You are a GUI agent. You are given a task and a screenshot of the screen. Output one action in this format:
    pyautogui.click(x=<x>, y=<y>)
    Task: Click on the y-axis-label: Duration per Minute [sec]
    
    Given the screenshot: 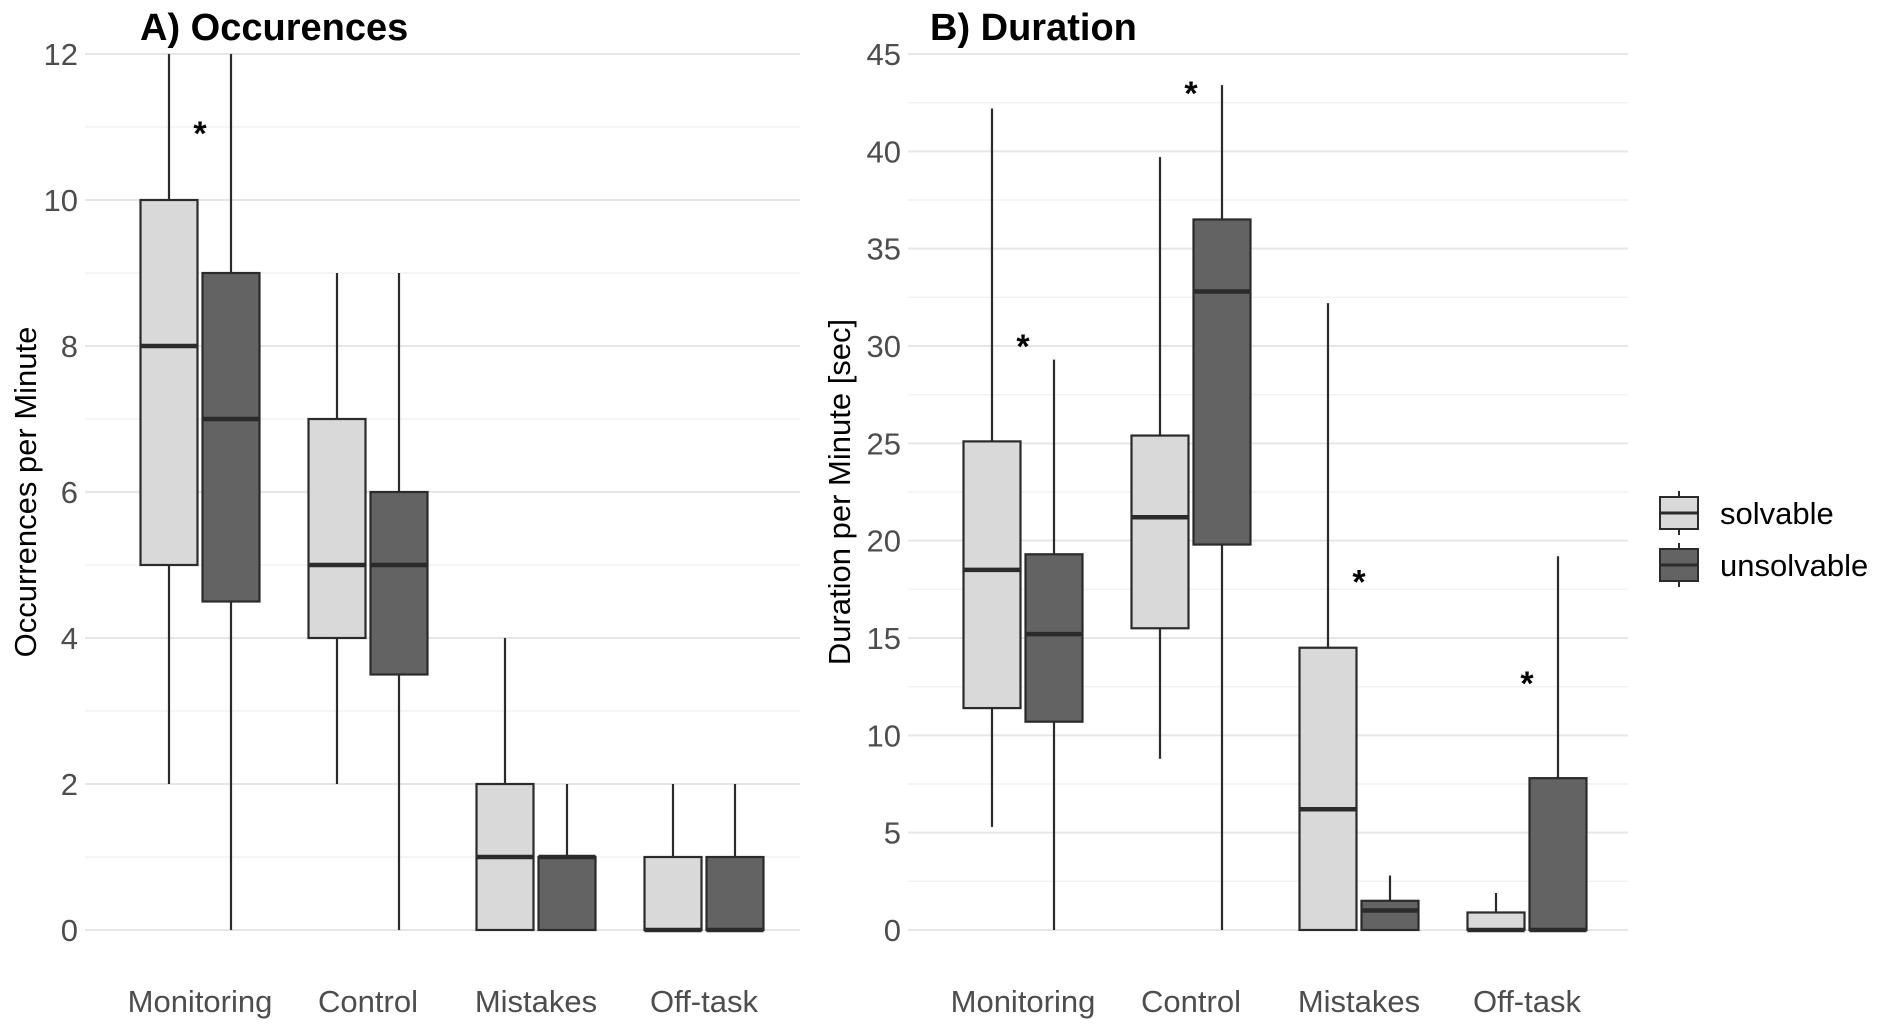 What is the action you would take?
    pyautogui.click(x=839, y=492)
    